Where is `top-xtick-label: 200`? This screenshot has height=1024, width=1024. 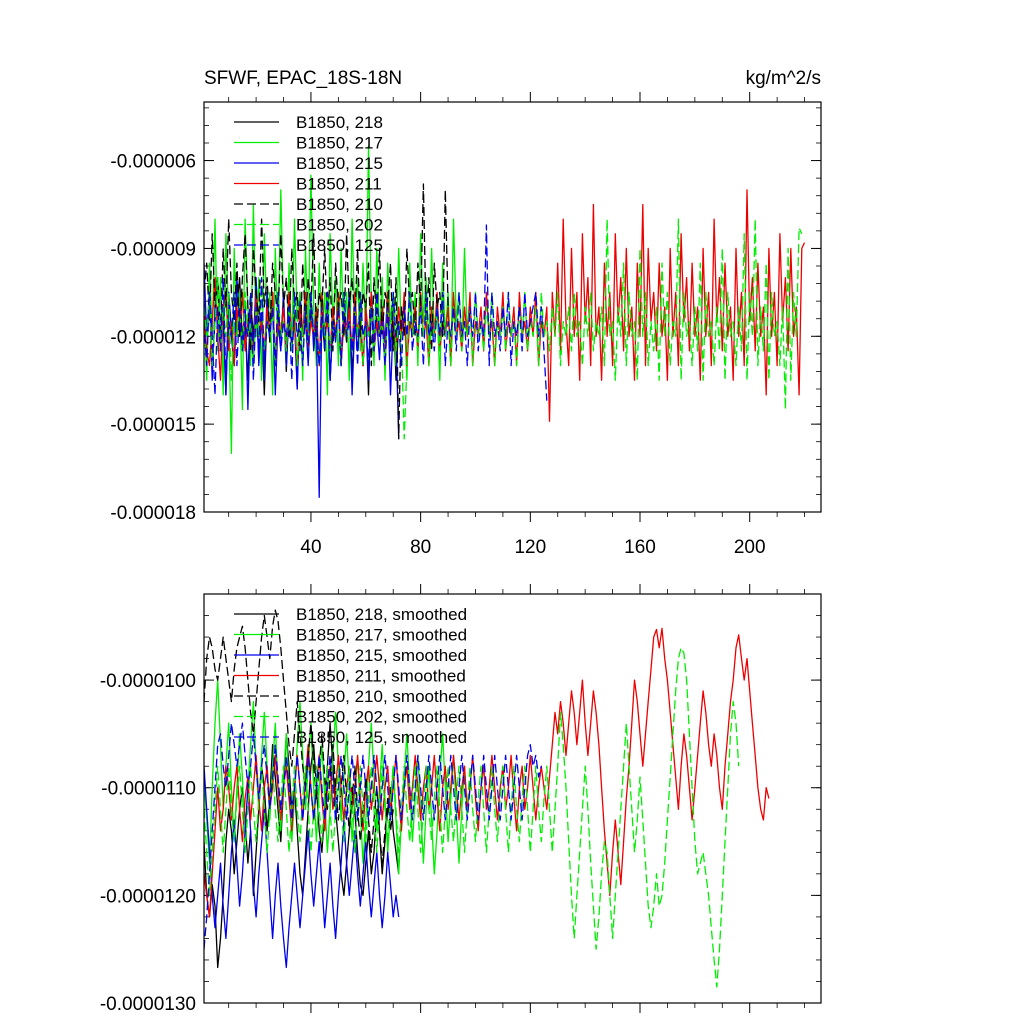 top-xtick-label: 200 is located at coordinates (750, 547).